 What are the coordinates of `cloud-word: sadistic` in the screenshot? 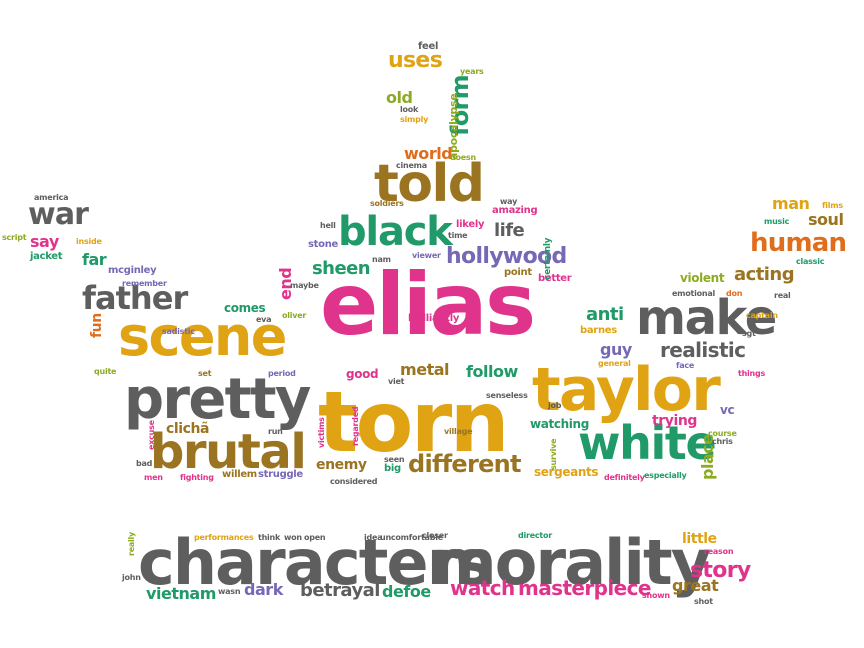 It's located at (178, 331).